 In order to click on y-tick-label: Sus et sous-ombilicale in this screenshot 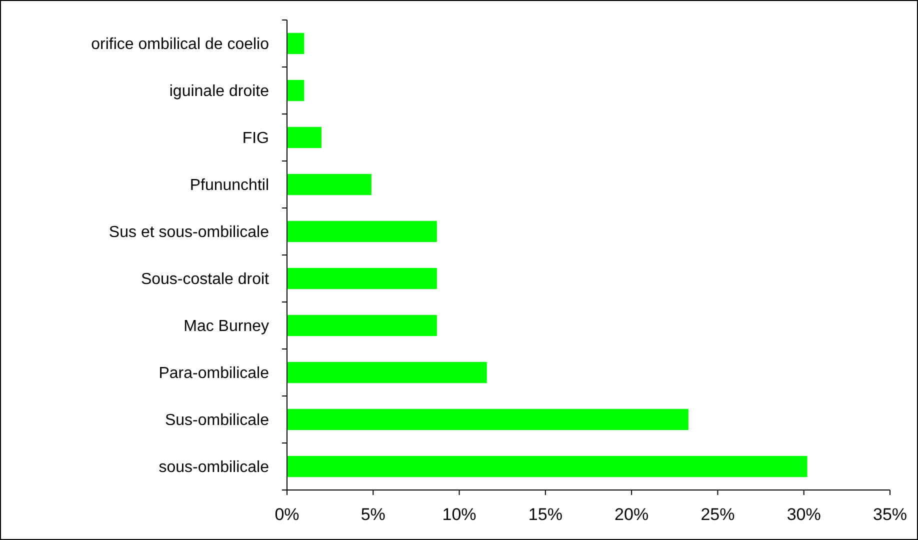, I will do `click(189, 233)`.